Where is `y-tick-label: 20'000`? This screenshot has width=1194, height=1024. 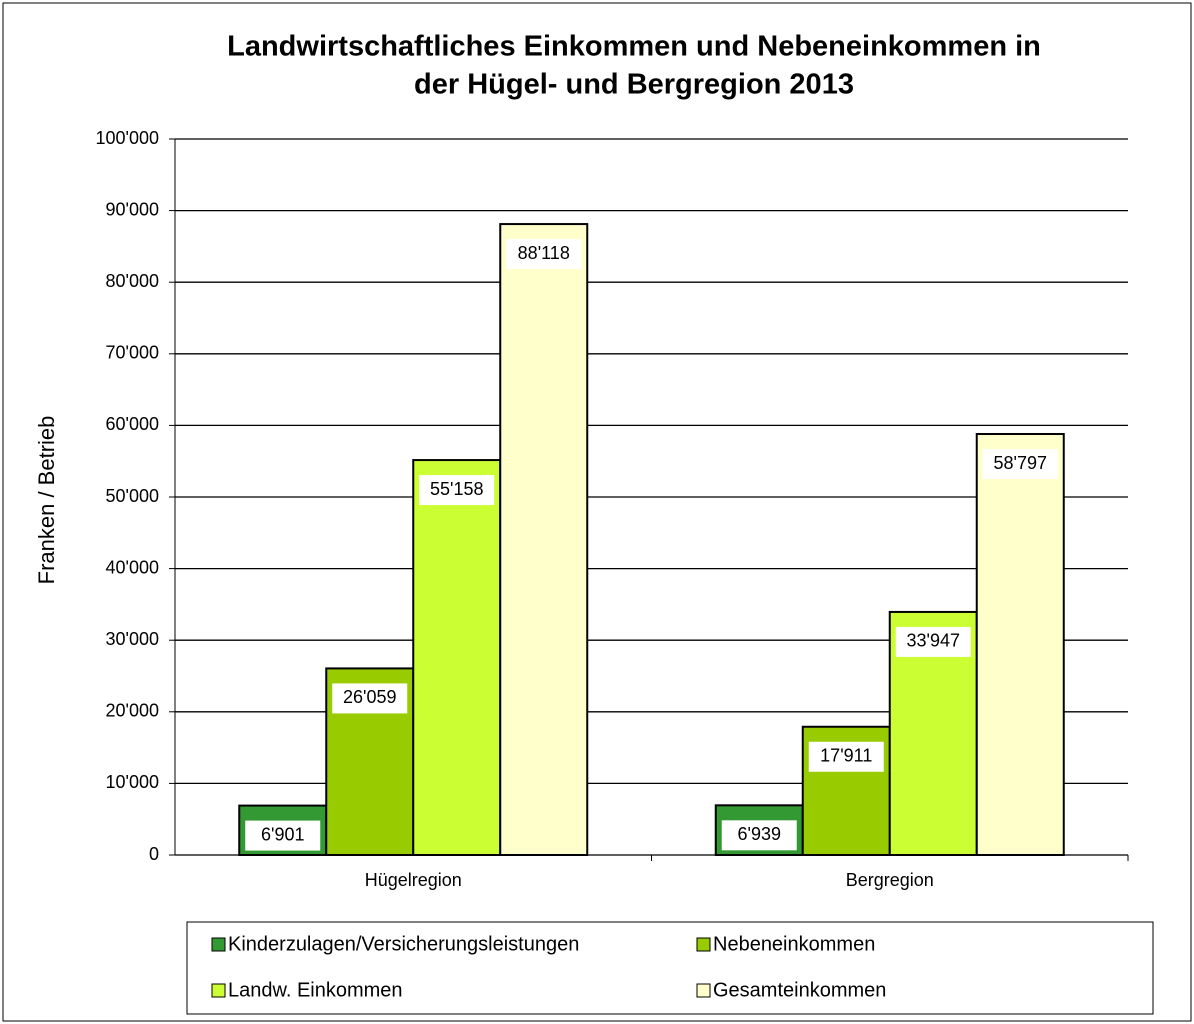
y-tick-label: 20'000 is located at coordinates (133, 711).